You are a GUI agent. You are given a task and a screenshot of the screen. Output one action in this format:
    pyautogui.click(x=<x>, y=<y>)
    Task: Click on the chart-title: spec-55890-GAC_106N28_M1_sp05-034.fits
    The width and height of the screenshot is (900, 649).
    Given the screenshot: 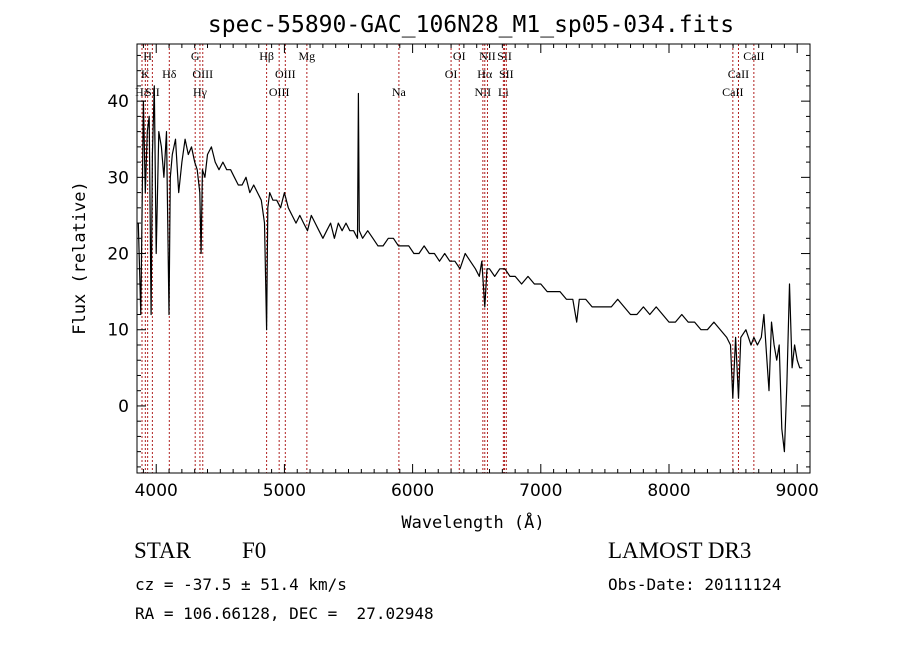 What is the action you would take?
    pyautogui.click(x=471, y=25)
    